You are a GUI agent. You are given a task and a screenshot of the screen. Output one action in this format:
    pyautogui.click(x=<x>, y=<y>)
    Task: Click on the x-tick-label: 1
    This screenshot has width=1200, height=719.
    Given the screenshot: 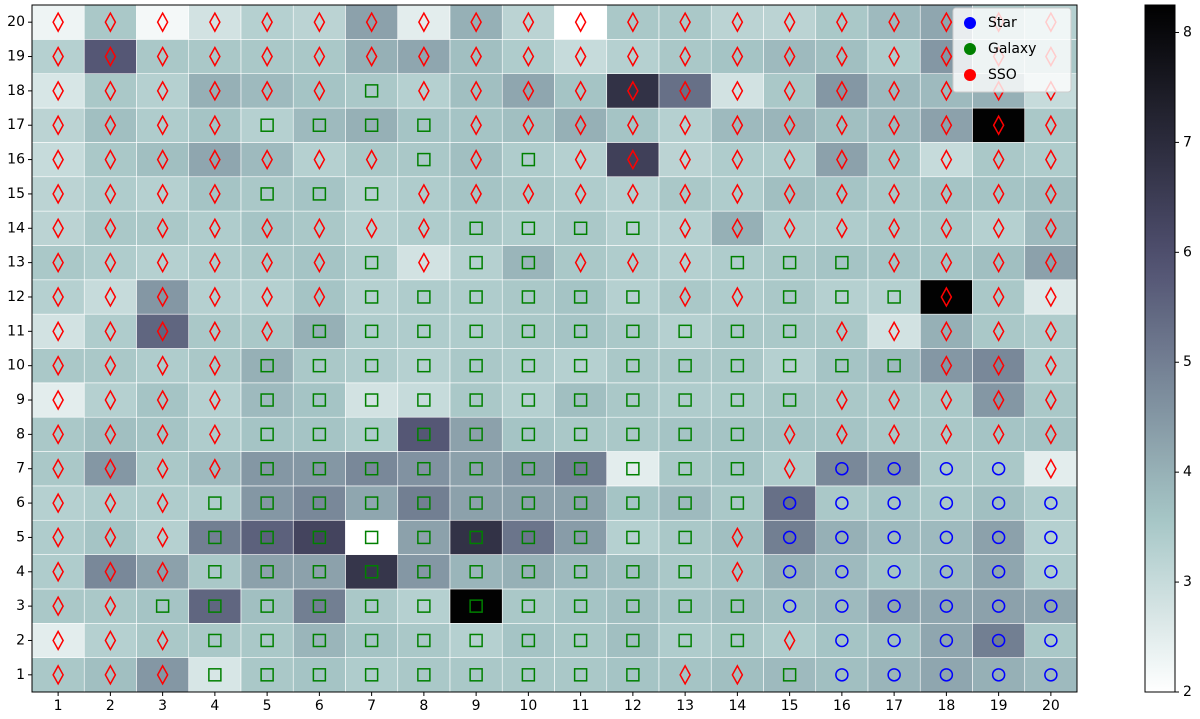 What is the action you would take?
    pyautogui.click(x=58, y=706)
    